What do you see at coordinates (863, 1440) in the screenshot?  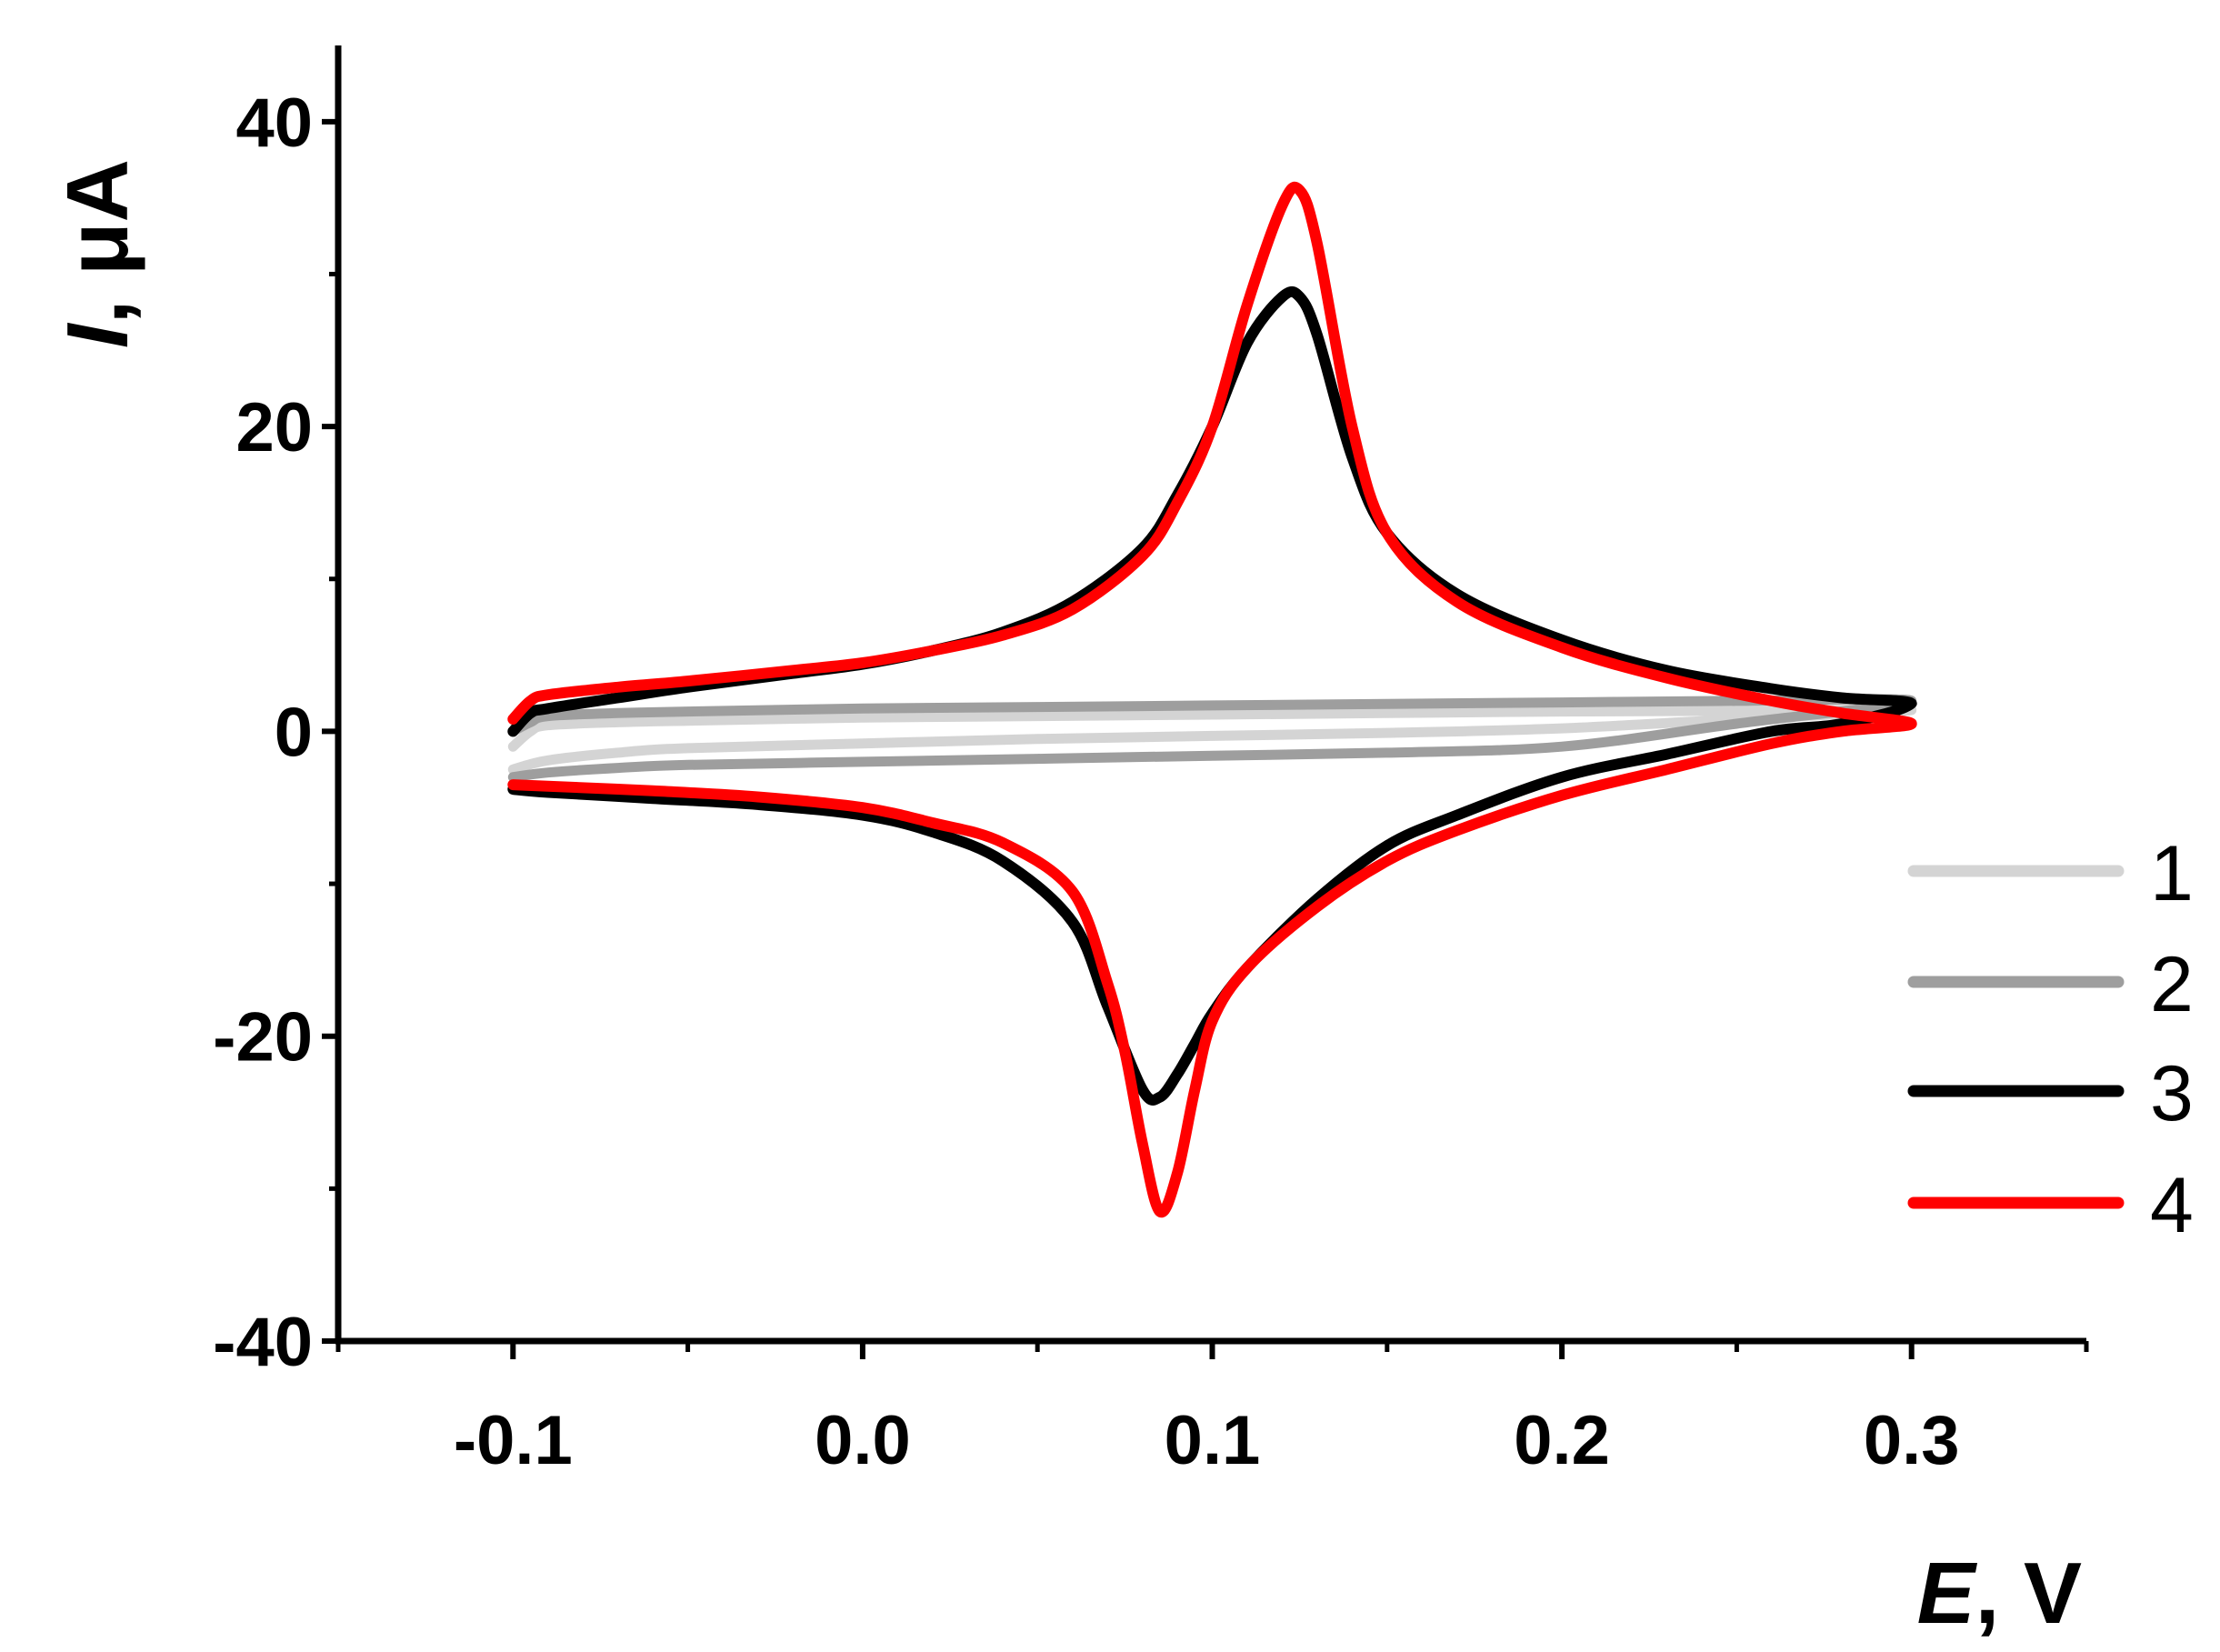 I see `x-tick-label: 0.0` at bounding box center [863, 1440].